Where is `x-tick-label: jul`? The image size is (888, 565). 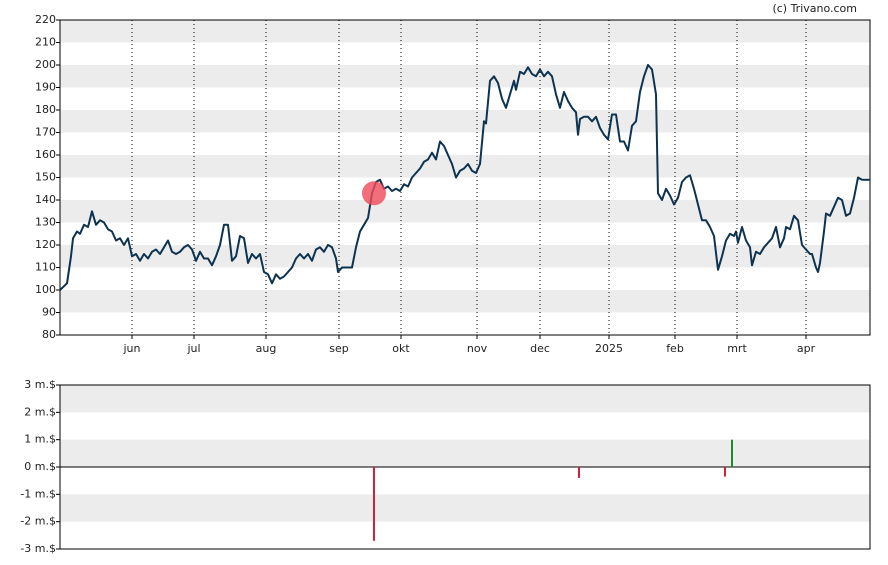
x-tick-label: jul is located at coordinates (193, 348).